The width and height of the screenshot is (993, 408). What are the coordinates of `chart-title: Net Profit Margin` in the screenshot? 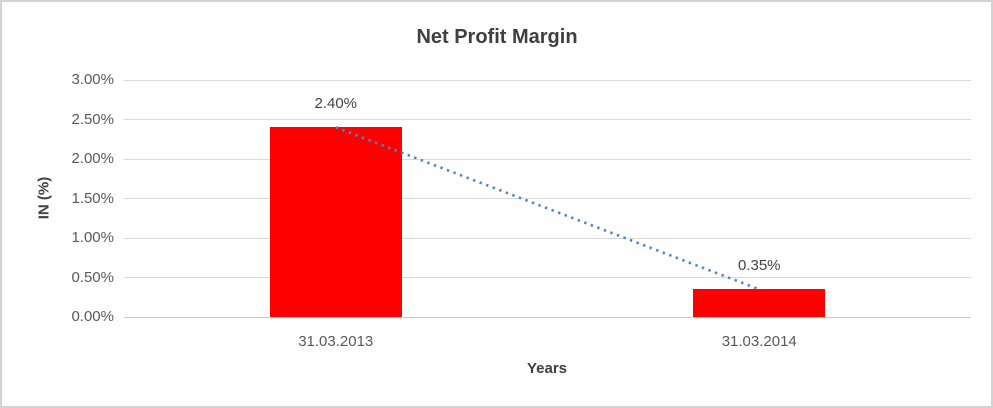 It's located at (497, 37).